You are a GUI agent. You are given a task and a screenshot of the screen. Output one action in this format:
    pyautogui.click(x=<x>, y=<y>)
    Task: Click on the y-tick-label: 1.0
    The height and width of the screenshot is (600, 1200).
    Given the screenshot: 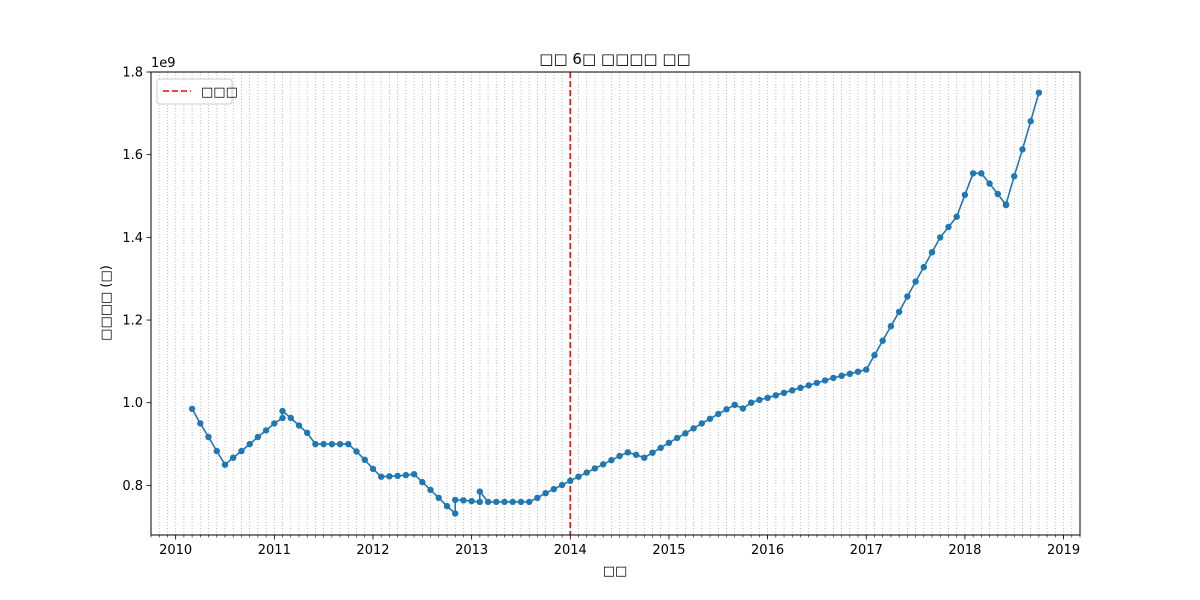 What is the action you would take?
    pyautogui.click(x=132, y=403)
    